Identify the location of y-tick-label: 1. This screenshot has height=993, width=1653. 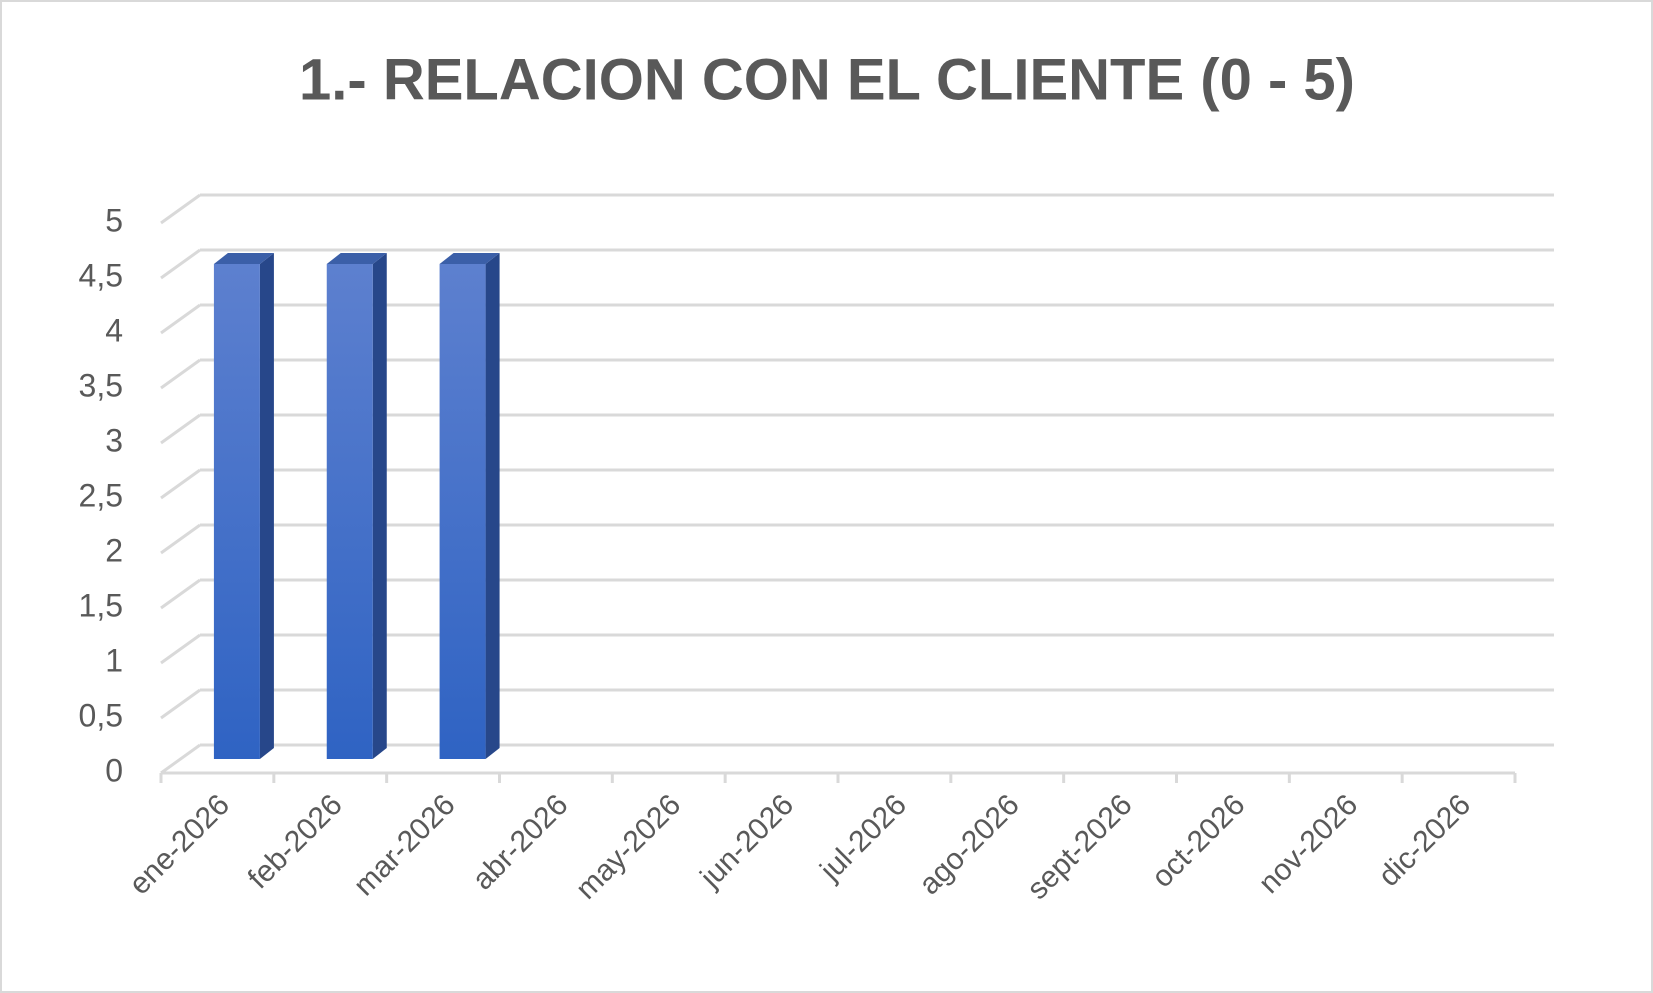
(114, 660).